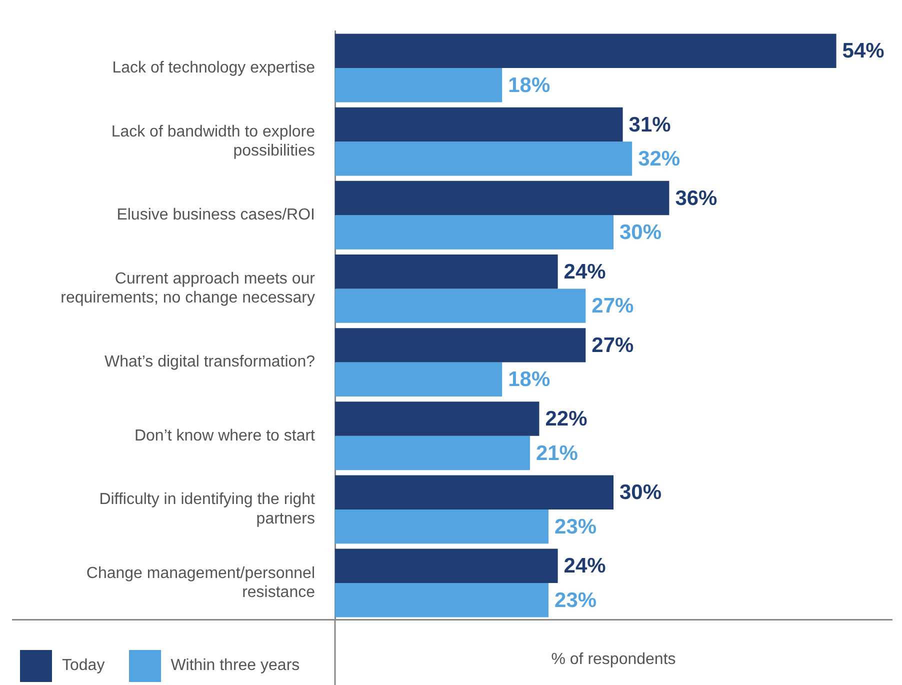  I want to click on legend-label: Within three years, so click(235, 666).